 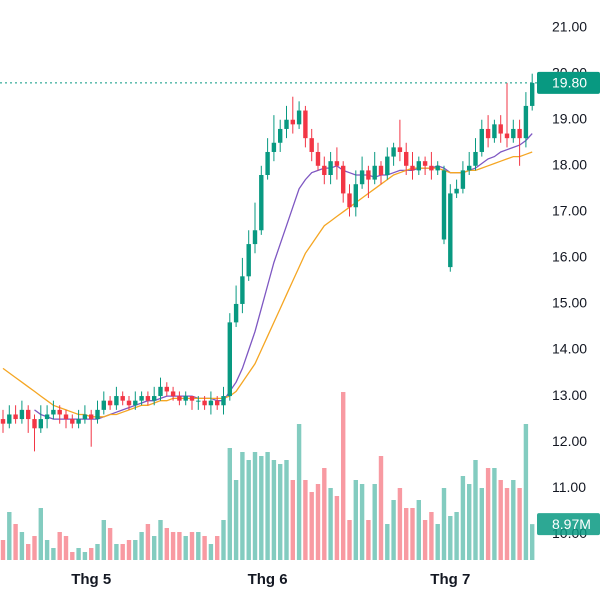 What do you see at coordinates (450, 579) in the screenshot?
I see `x-tick-label: Thg 7` at bounding box center [450, 579].